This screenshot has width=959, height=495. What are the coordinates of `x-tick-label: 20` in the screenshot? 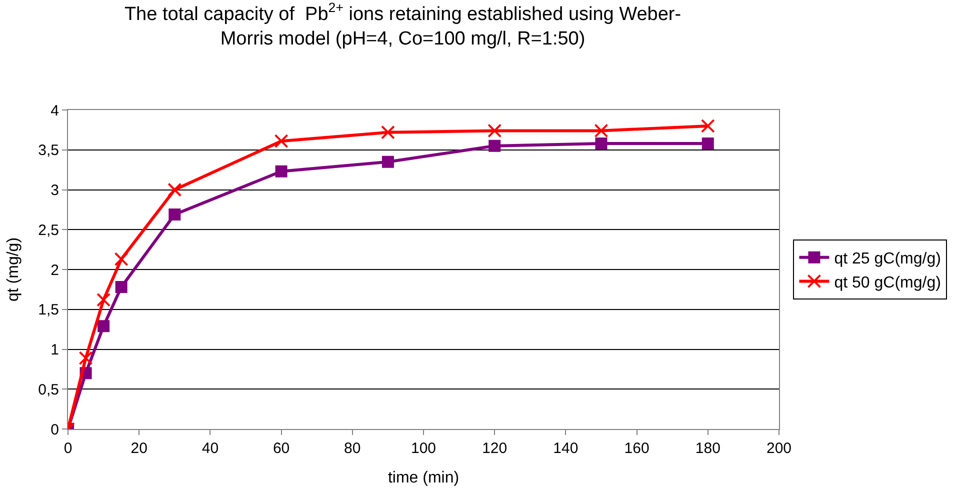 It's located at (139, 448).